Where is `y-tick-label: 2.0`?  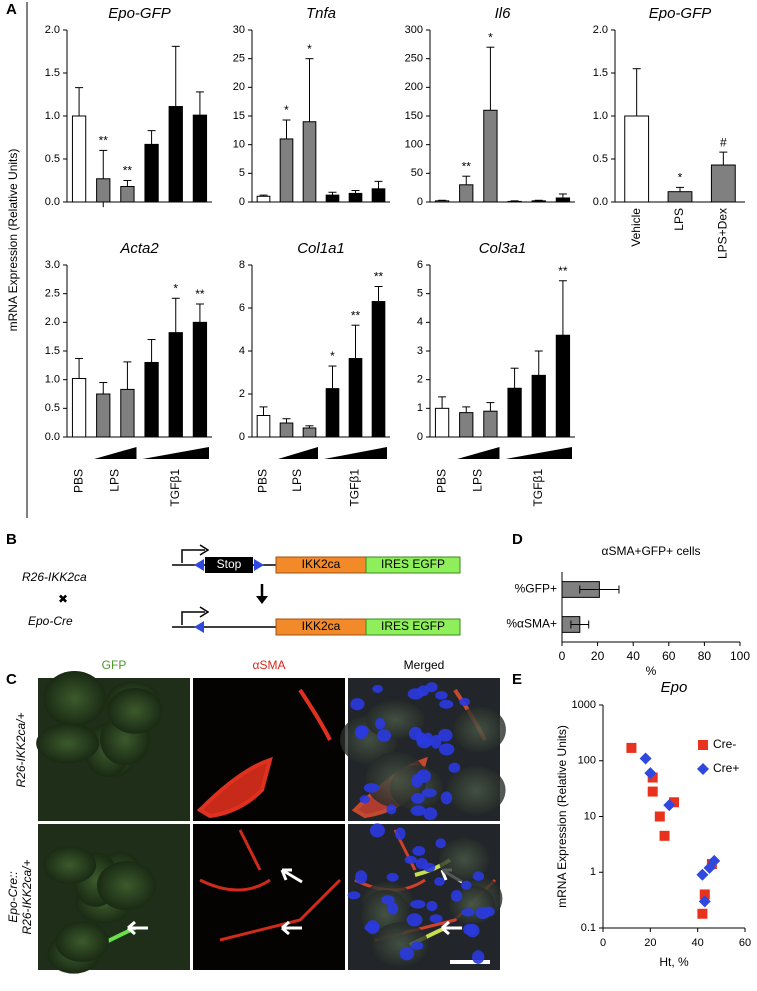
y-tick-label: 2.0 is located at coordinates (52, 322).